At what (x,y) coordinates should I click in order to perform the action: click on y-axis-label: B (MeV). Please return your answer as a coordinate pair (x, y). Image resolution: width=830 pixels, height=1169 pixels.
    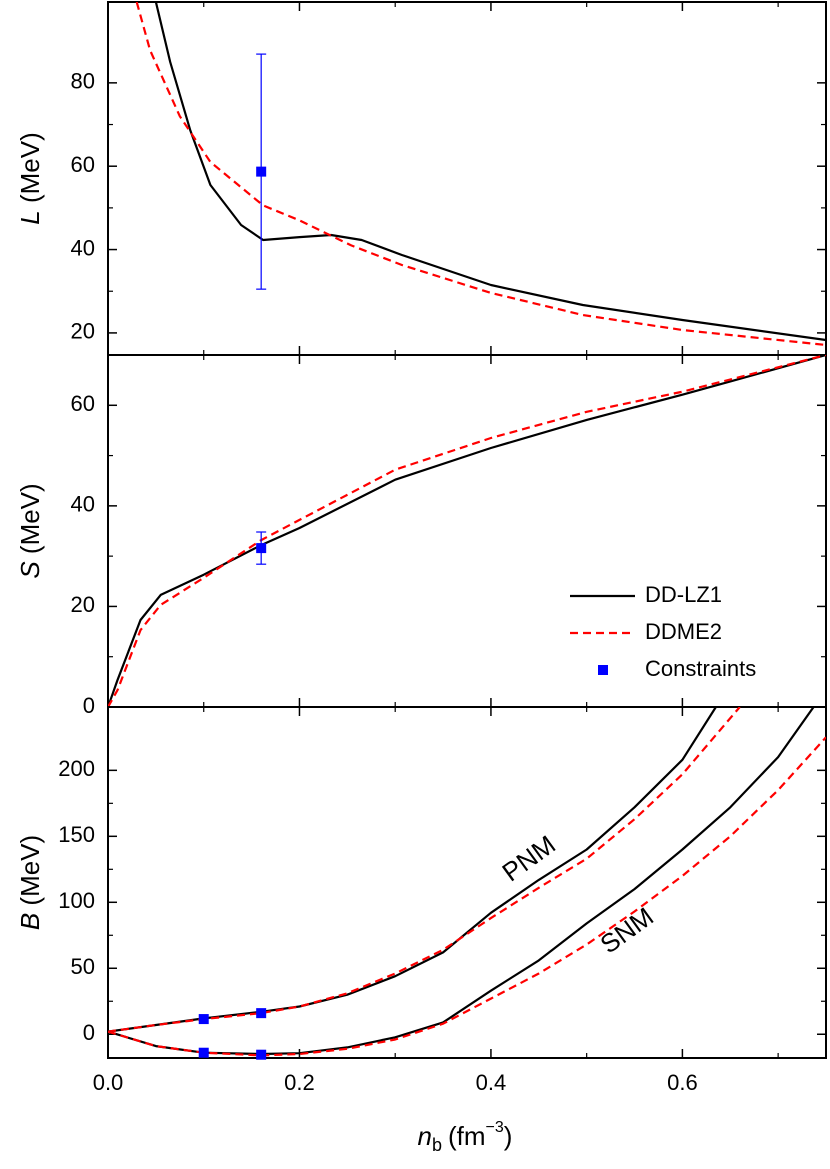
    Looking at the image, I should click on (30, 882).